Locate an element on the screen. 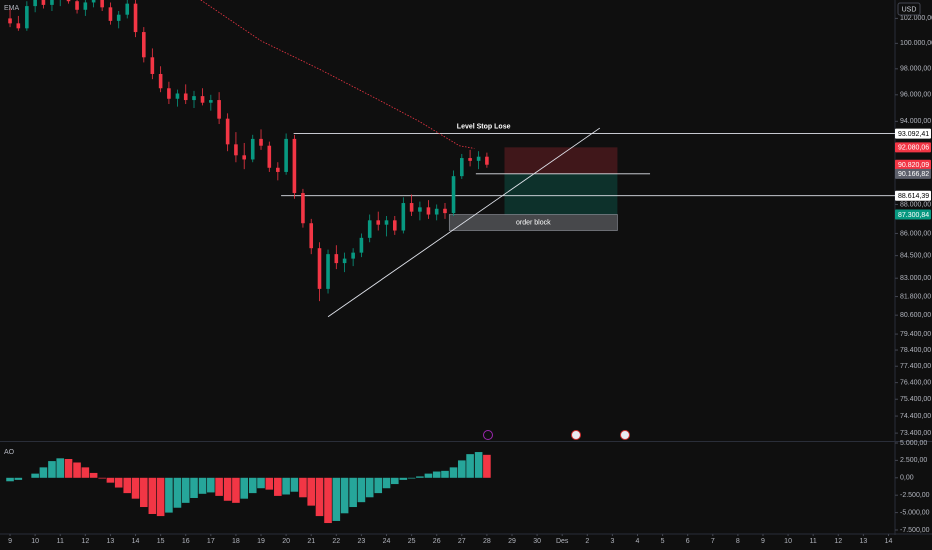 The width and height of the screenshot is (932, 550). order-block is located at coordinates (533, 222).